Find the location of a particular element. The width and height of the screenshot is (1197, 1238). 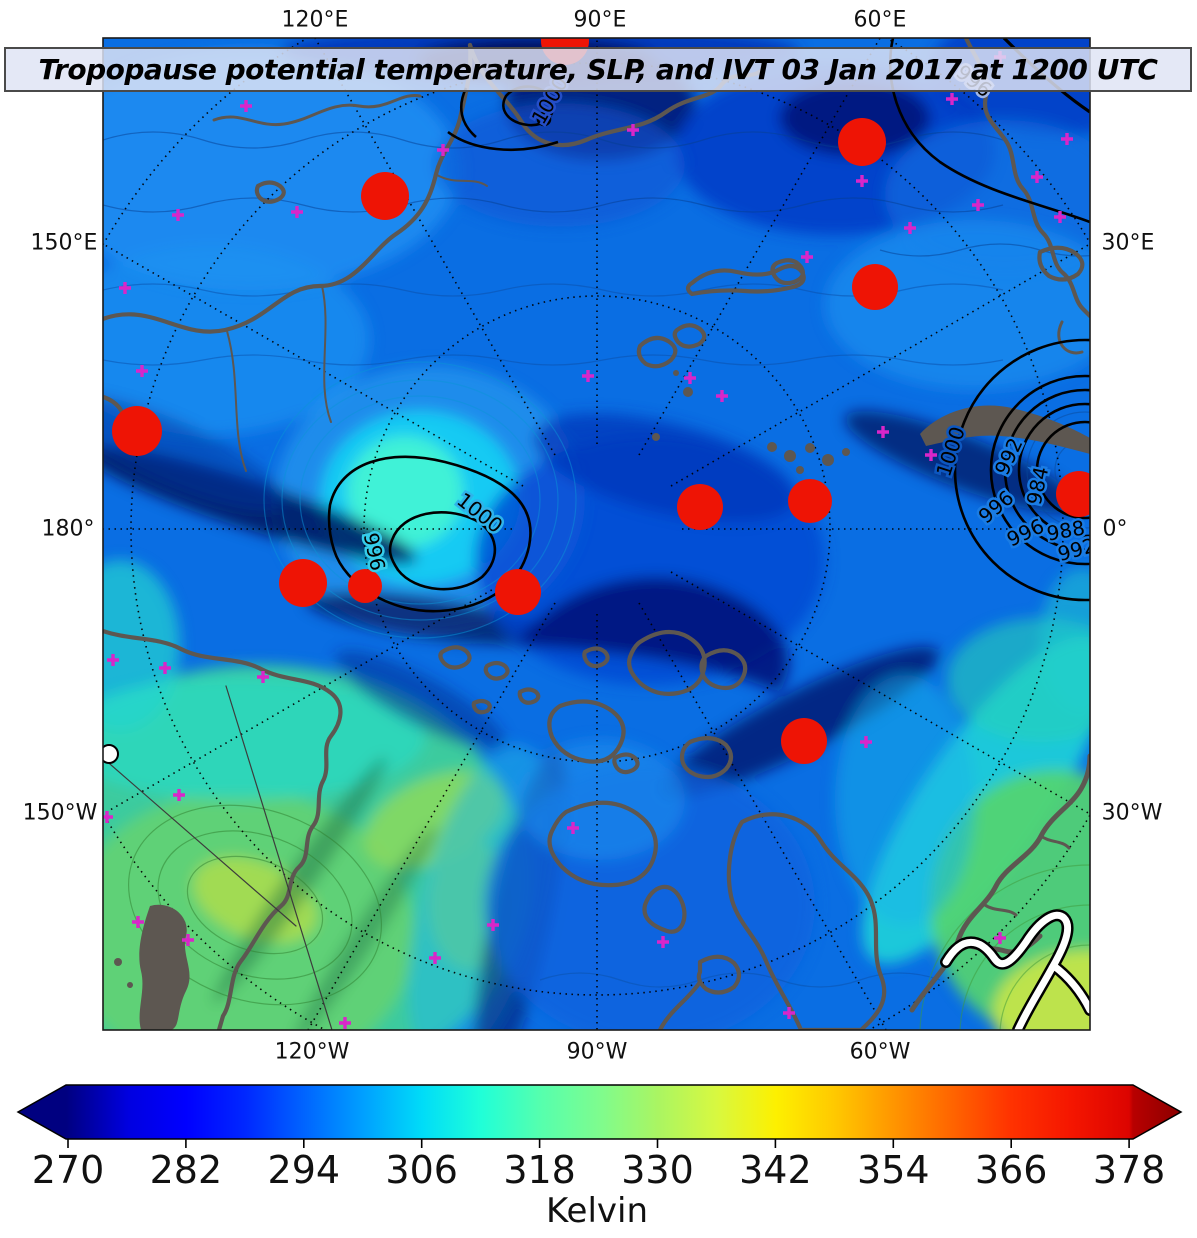

colorbar-tick-label: 282 is located at coordinates (186, 1170).